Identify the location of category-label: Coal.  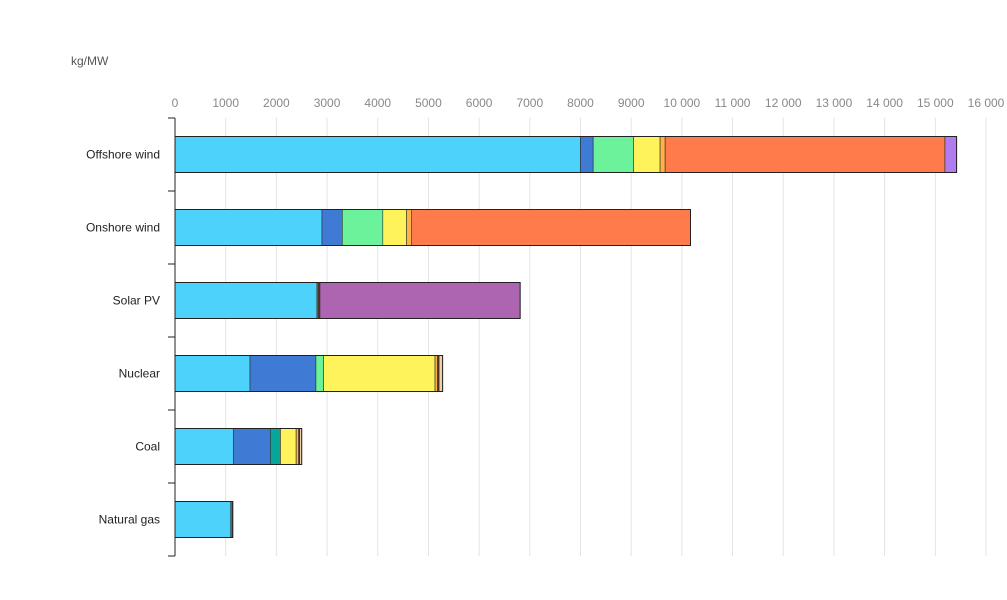
(147, 447).